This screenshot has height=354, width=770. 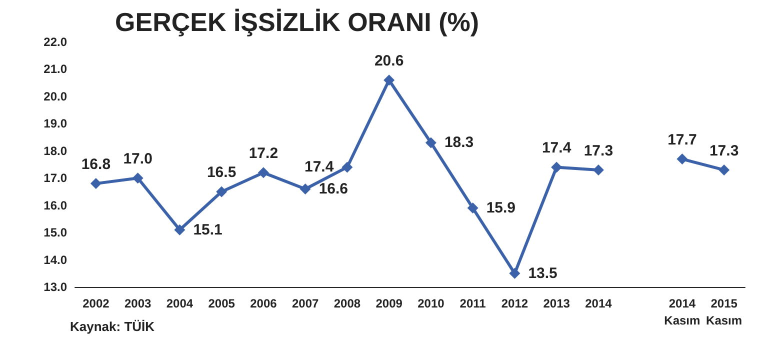 What do you see at coordinates (137, 159) in the screenshot?
I see `data-label: 17.0` at bounding box center [137, 159].